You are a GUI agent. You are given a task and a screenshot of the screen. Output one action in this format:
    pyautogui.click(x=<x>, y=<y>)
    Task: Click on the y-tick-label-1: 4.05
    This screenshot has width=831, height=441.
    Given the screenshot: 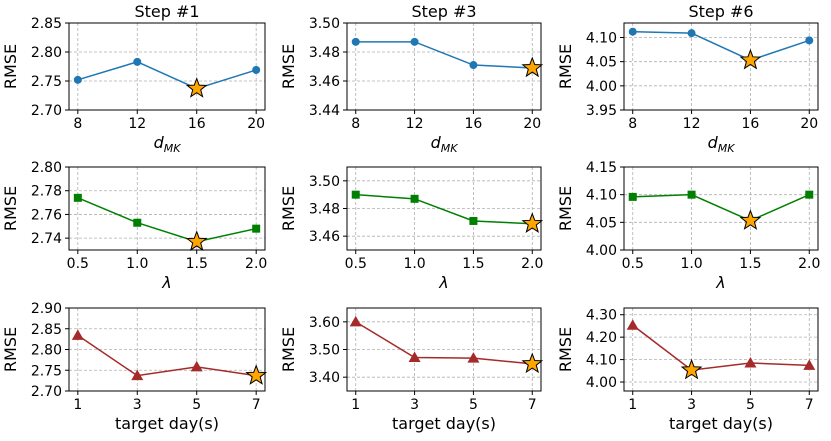 What is the action you would take?
    pyautogui.click(x=601, y=223)
    